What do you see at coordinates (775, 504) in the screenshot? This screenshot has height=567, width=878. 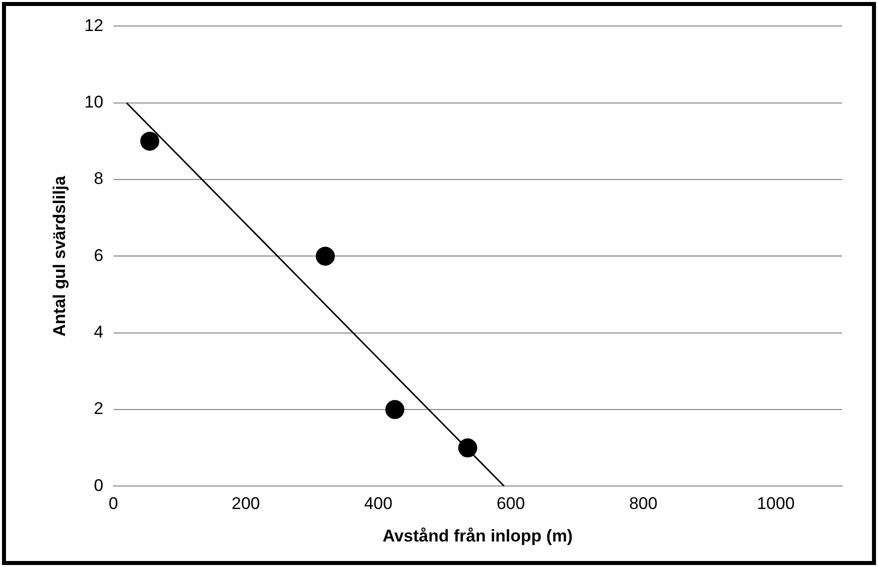 I see `x-tick-label: 1000` at bounding box center [775, 504].